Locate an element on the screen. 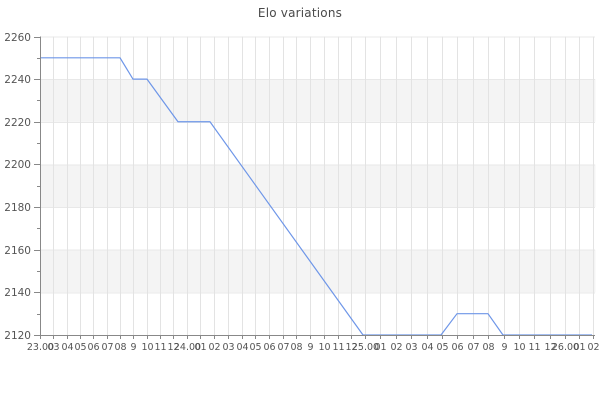 This screenshot has height=400, width=600. x-tick-label: 24.00 is located at coordinates (187, 347).